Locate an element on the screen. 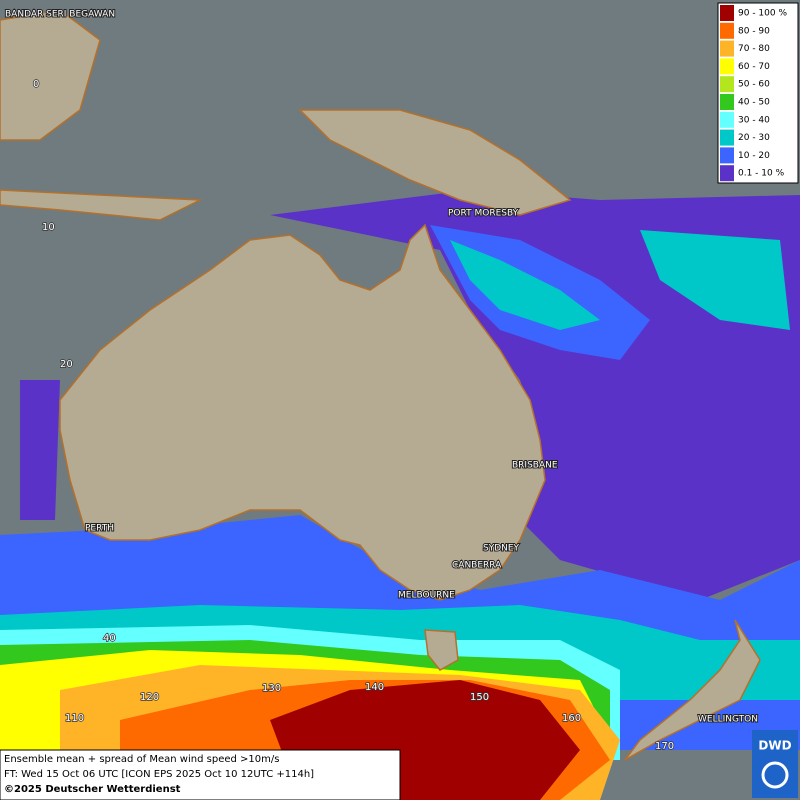 The image size is (800, 800). place-label: MELBOURNE is located at coordinates (426, 596).